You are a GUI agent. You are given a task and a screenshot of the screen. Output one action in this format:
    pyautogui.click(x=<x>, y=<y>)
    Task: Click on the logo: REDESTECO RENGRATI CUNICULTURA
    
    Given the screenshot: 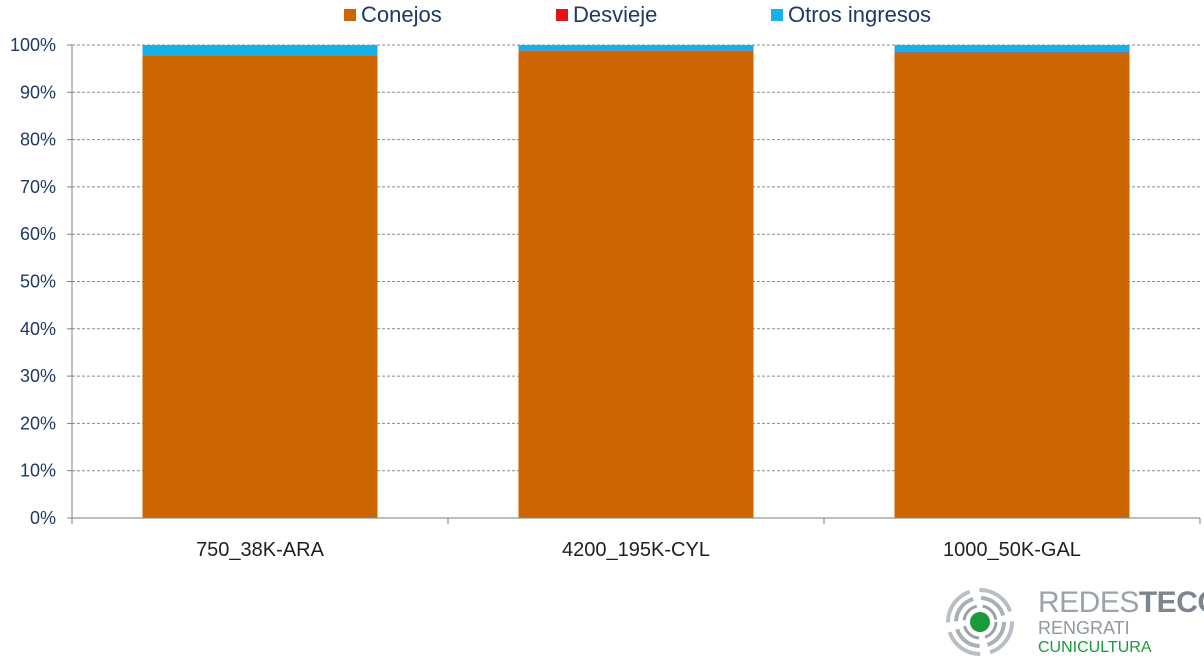 What is the action you would take?
    pyautogui.click(x=1071, y=621)
    